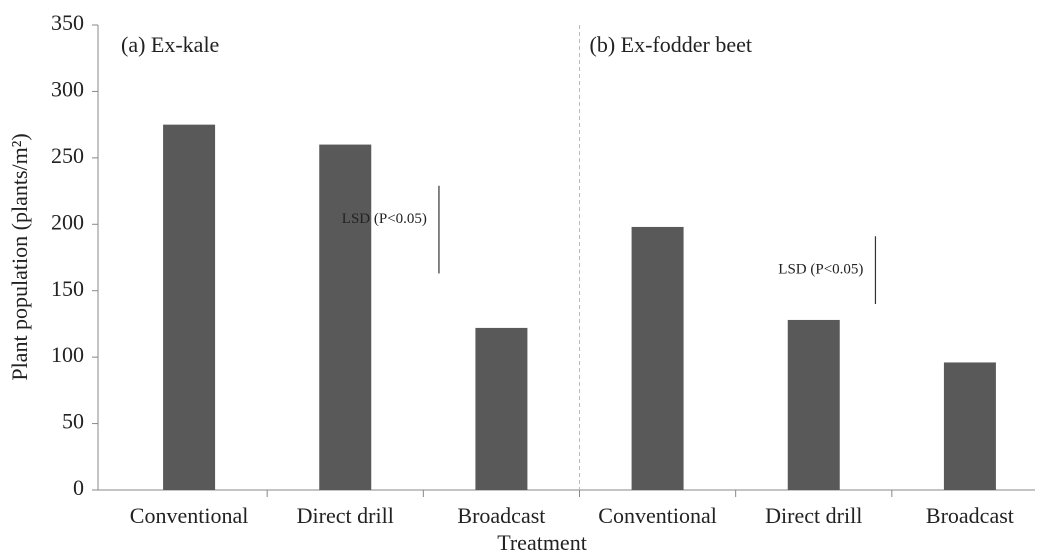 This screenshot has height=557, width=1039. Describe the element at coordinates (67, 221) in the screenshot. I see `y-tick-label: 200` at that location.